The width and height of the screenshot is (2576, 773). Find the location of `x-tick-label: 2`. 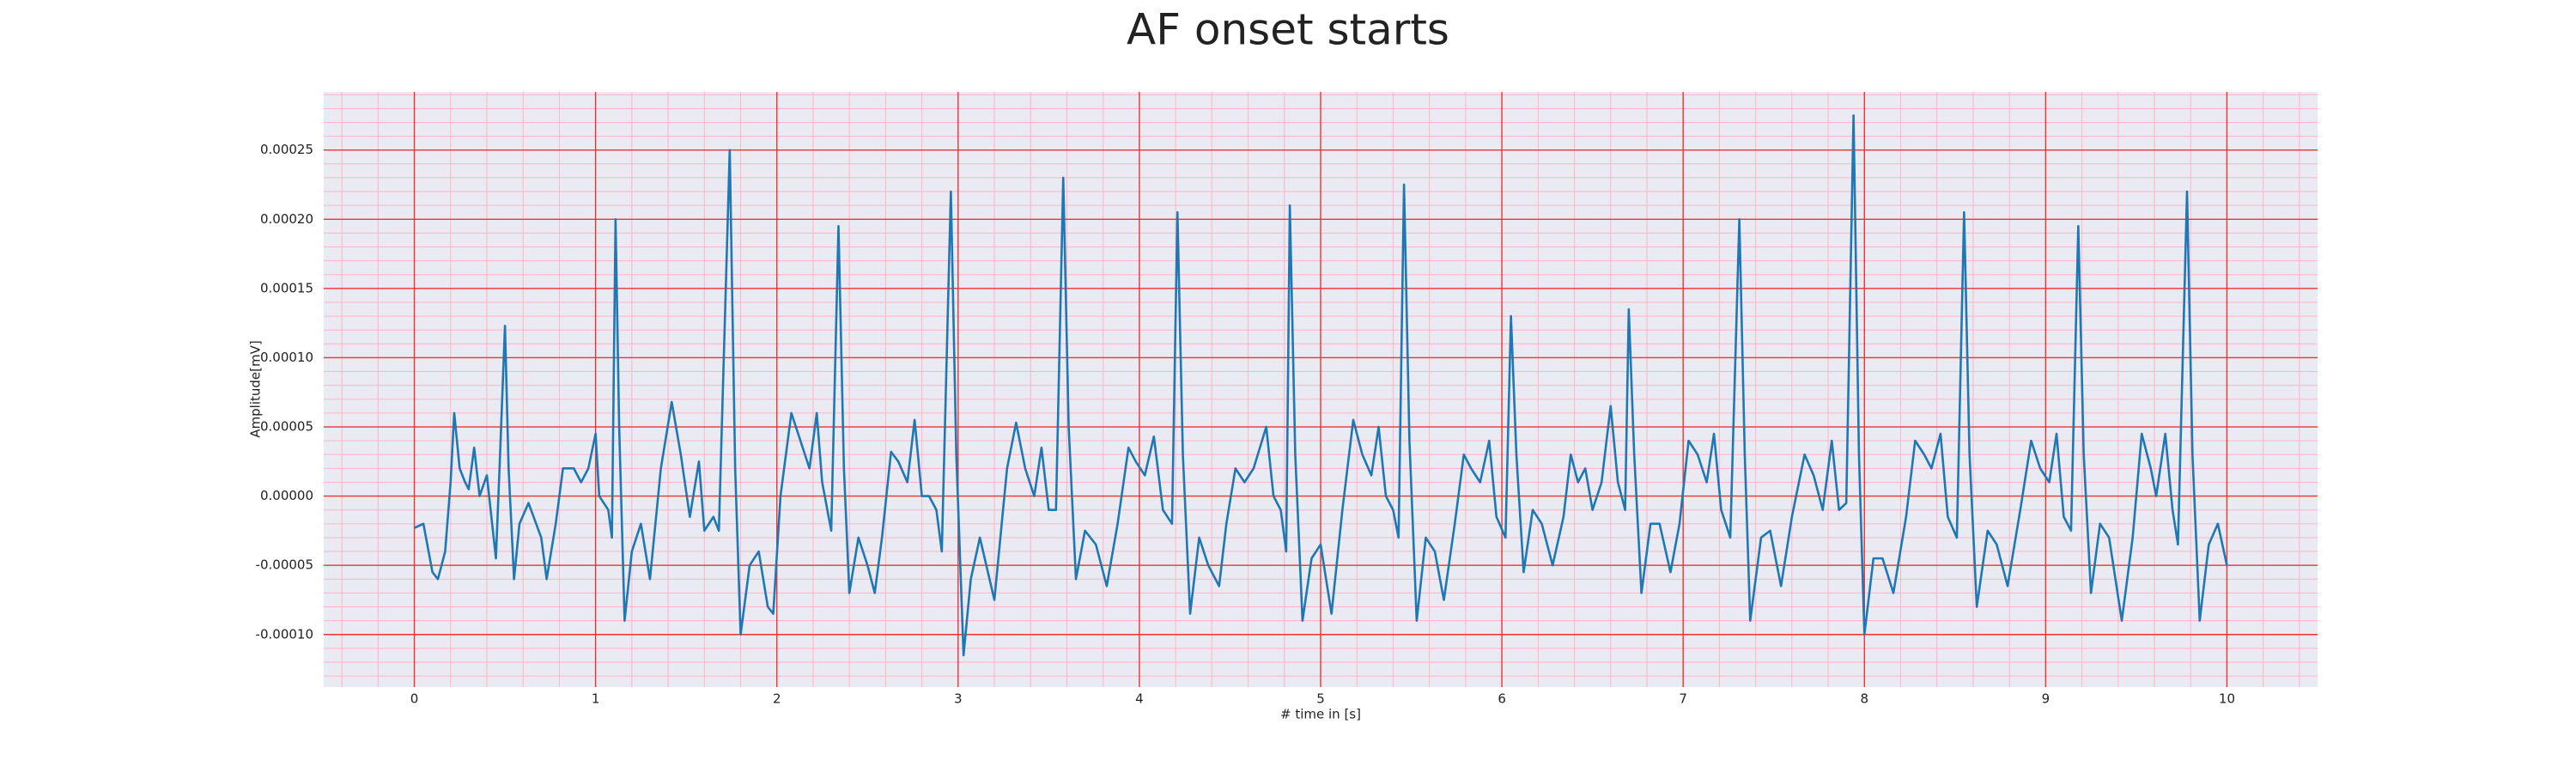

x-tick-label: 2 is located at coordinates (777, 699).